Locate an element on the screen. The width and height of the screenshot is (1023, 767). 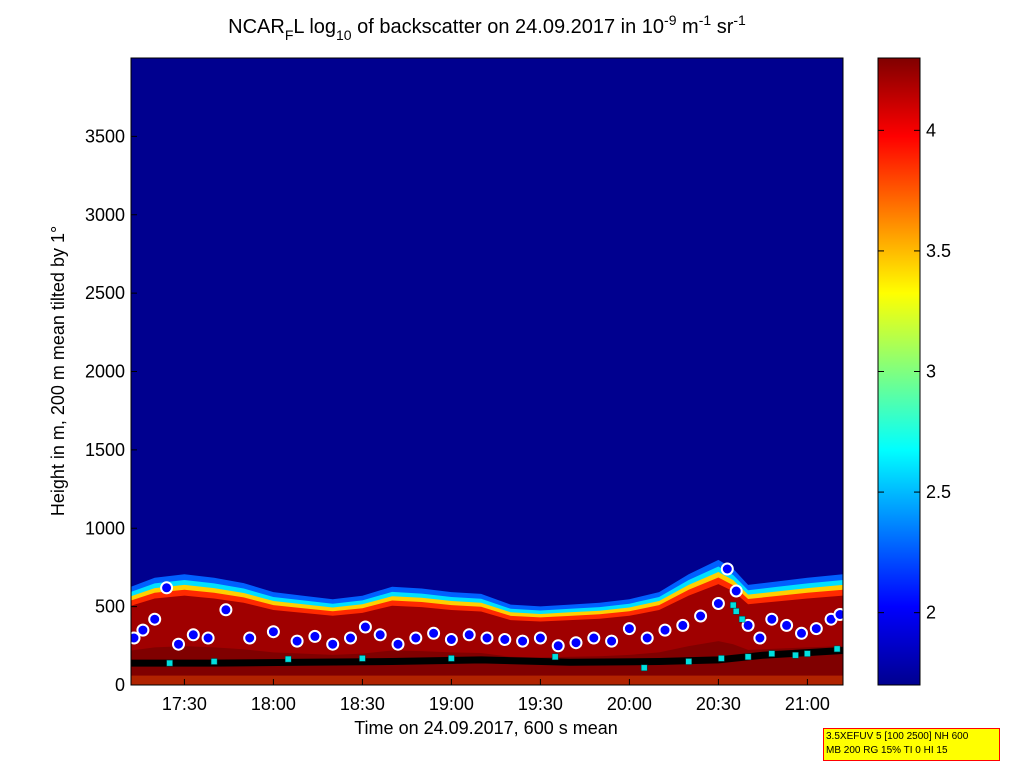
x-axis-label: Time on 24.09.2017, 600 s mean is located at coordinates (486, 728).